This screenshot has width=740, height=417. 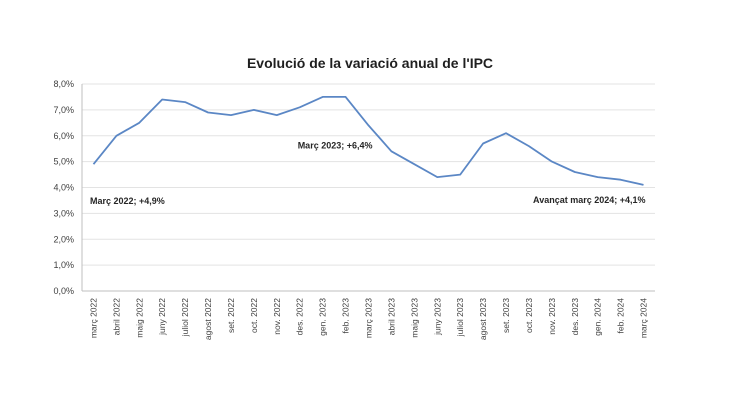 What do you see at coordinates (63, 162) in the screenshot?
I see `y-tick-label: 5,0%` at bounding box center [63, 162].